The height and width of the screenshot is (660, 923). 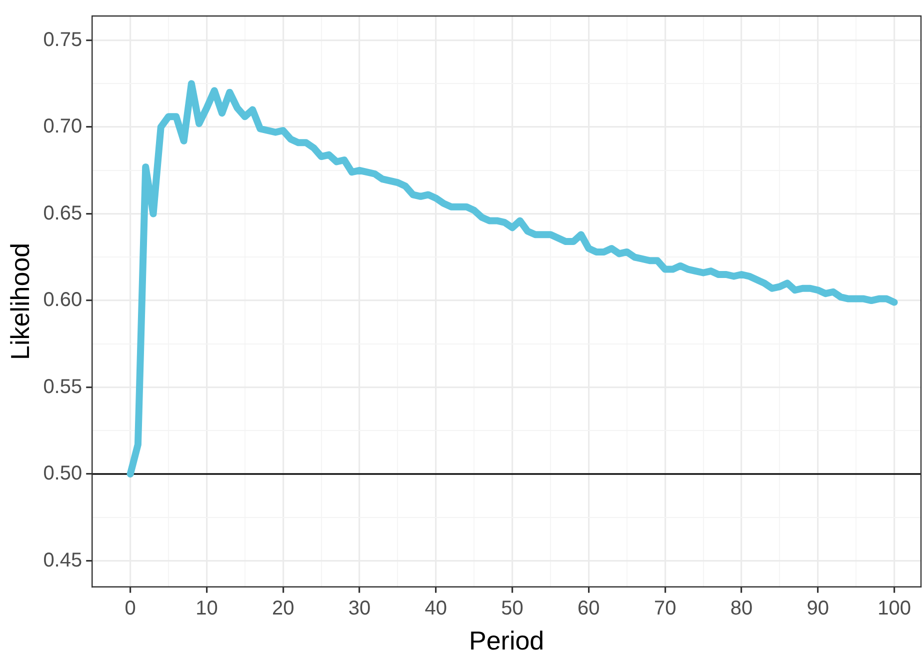 I want to click on y-tick-label: 0.60, so click(x=62, y=300).